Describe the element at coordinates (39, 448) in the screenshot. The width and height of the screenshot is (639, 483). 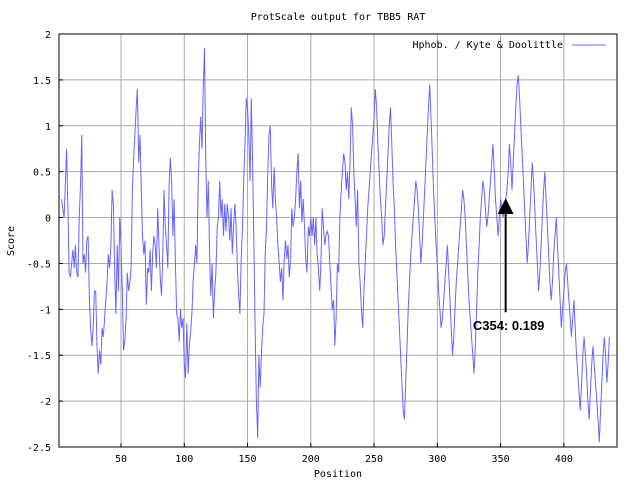
I see `y-tick-label: -2.5` at that location.